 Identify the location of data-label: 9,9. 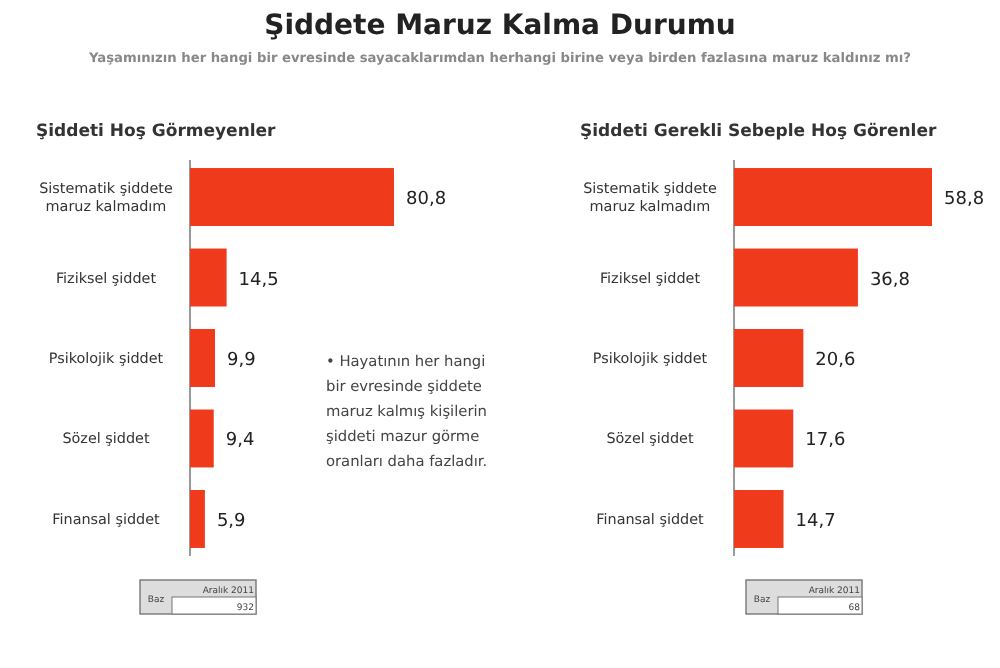
(242, 361).